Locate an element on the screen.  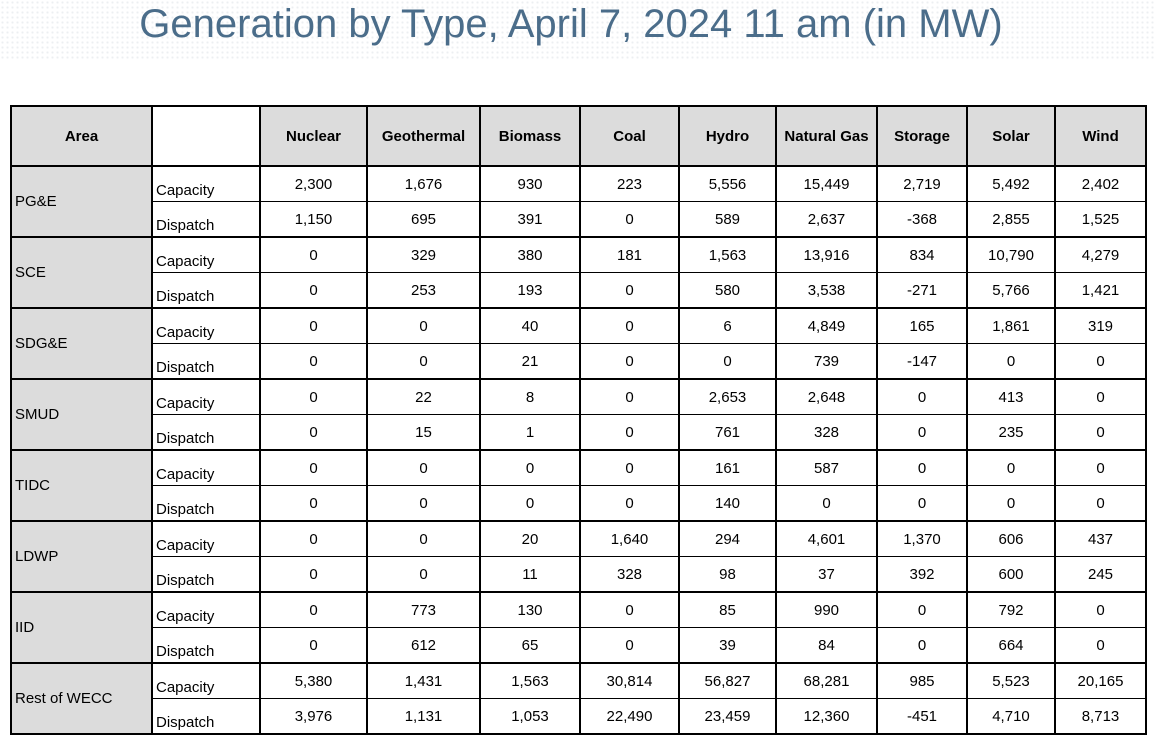
value-cell: 834 is located at coordinates (922, 254).